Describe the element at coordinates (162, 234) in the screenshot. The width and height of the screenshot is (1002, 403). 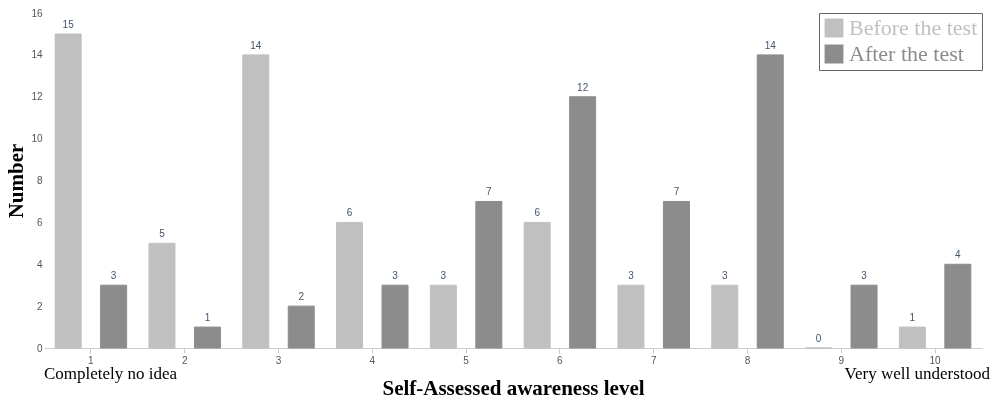
I see `data-label: 5` at that location.